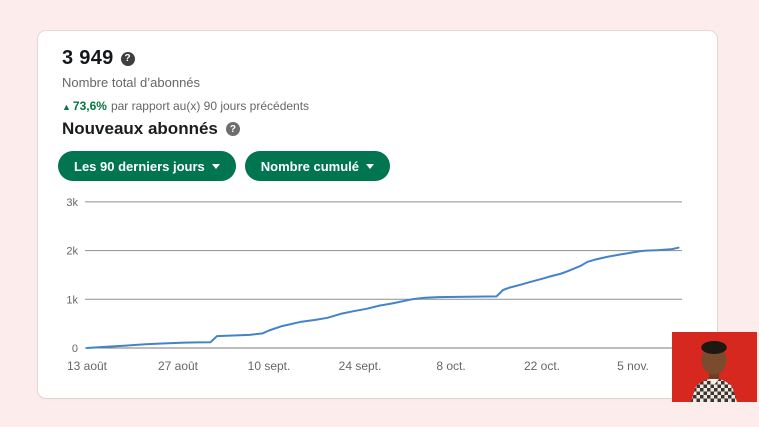 The image size is (759, 427). Describe the element at coordinates (633, 366) in the screenshot. I see `x-axis-tick: 5 nov.` at that location.